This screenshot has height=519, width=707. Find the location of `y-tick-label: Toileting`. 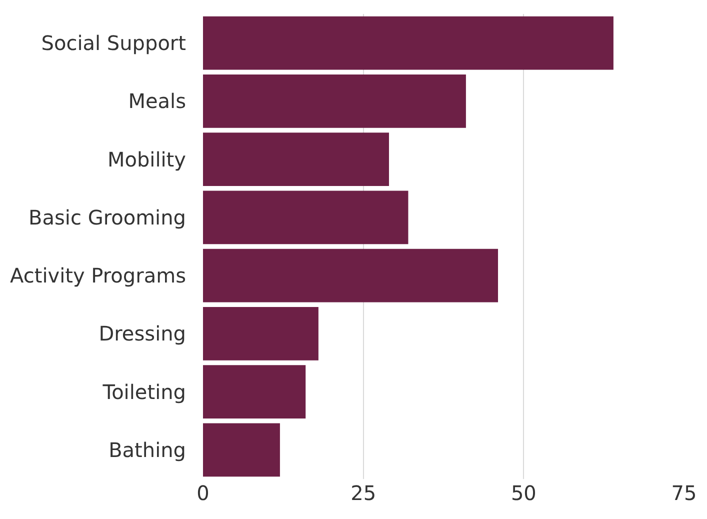

y-tick-label: Toileting is located at coordinates (144, 392).